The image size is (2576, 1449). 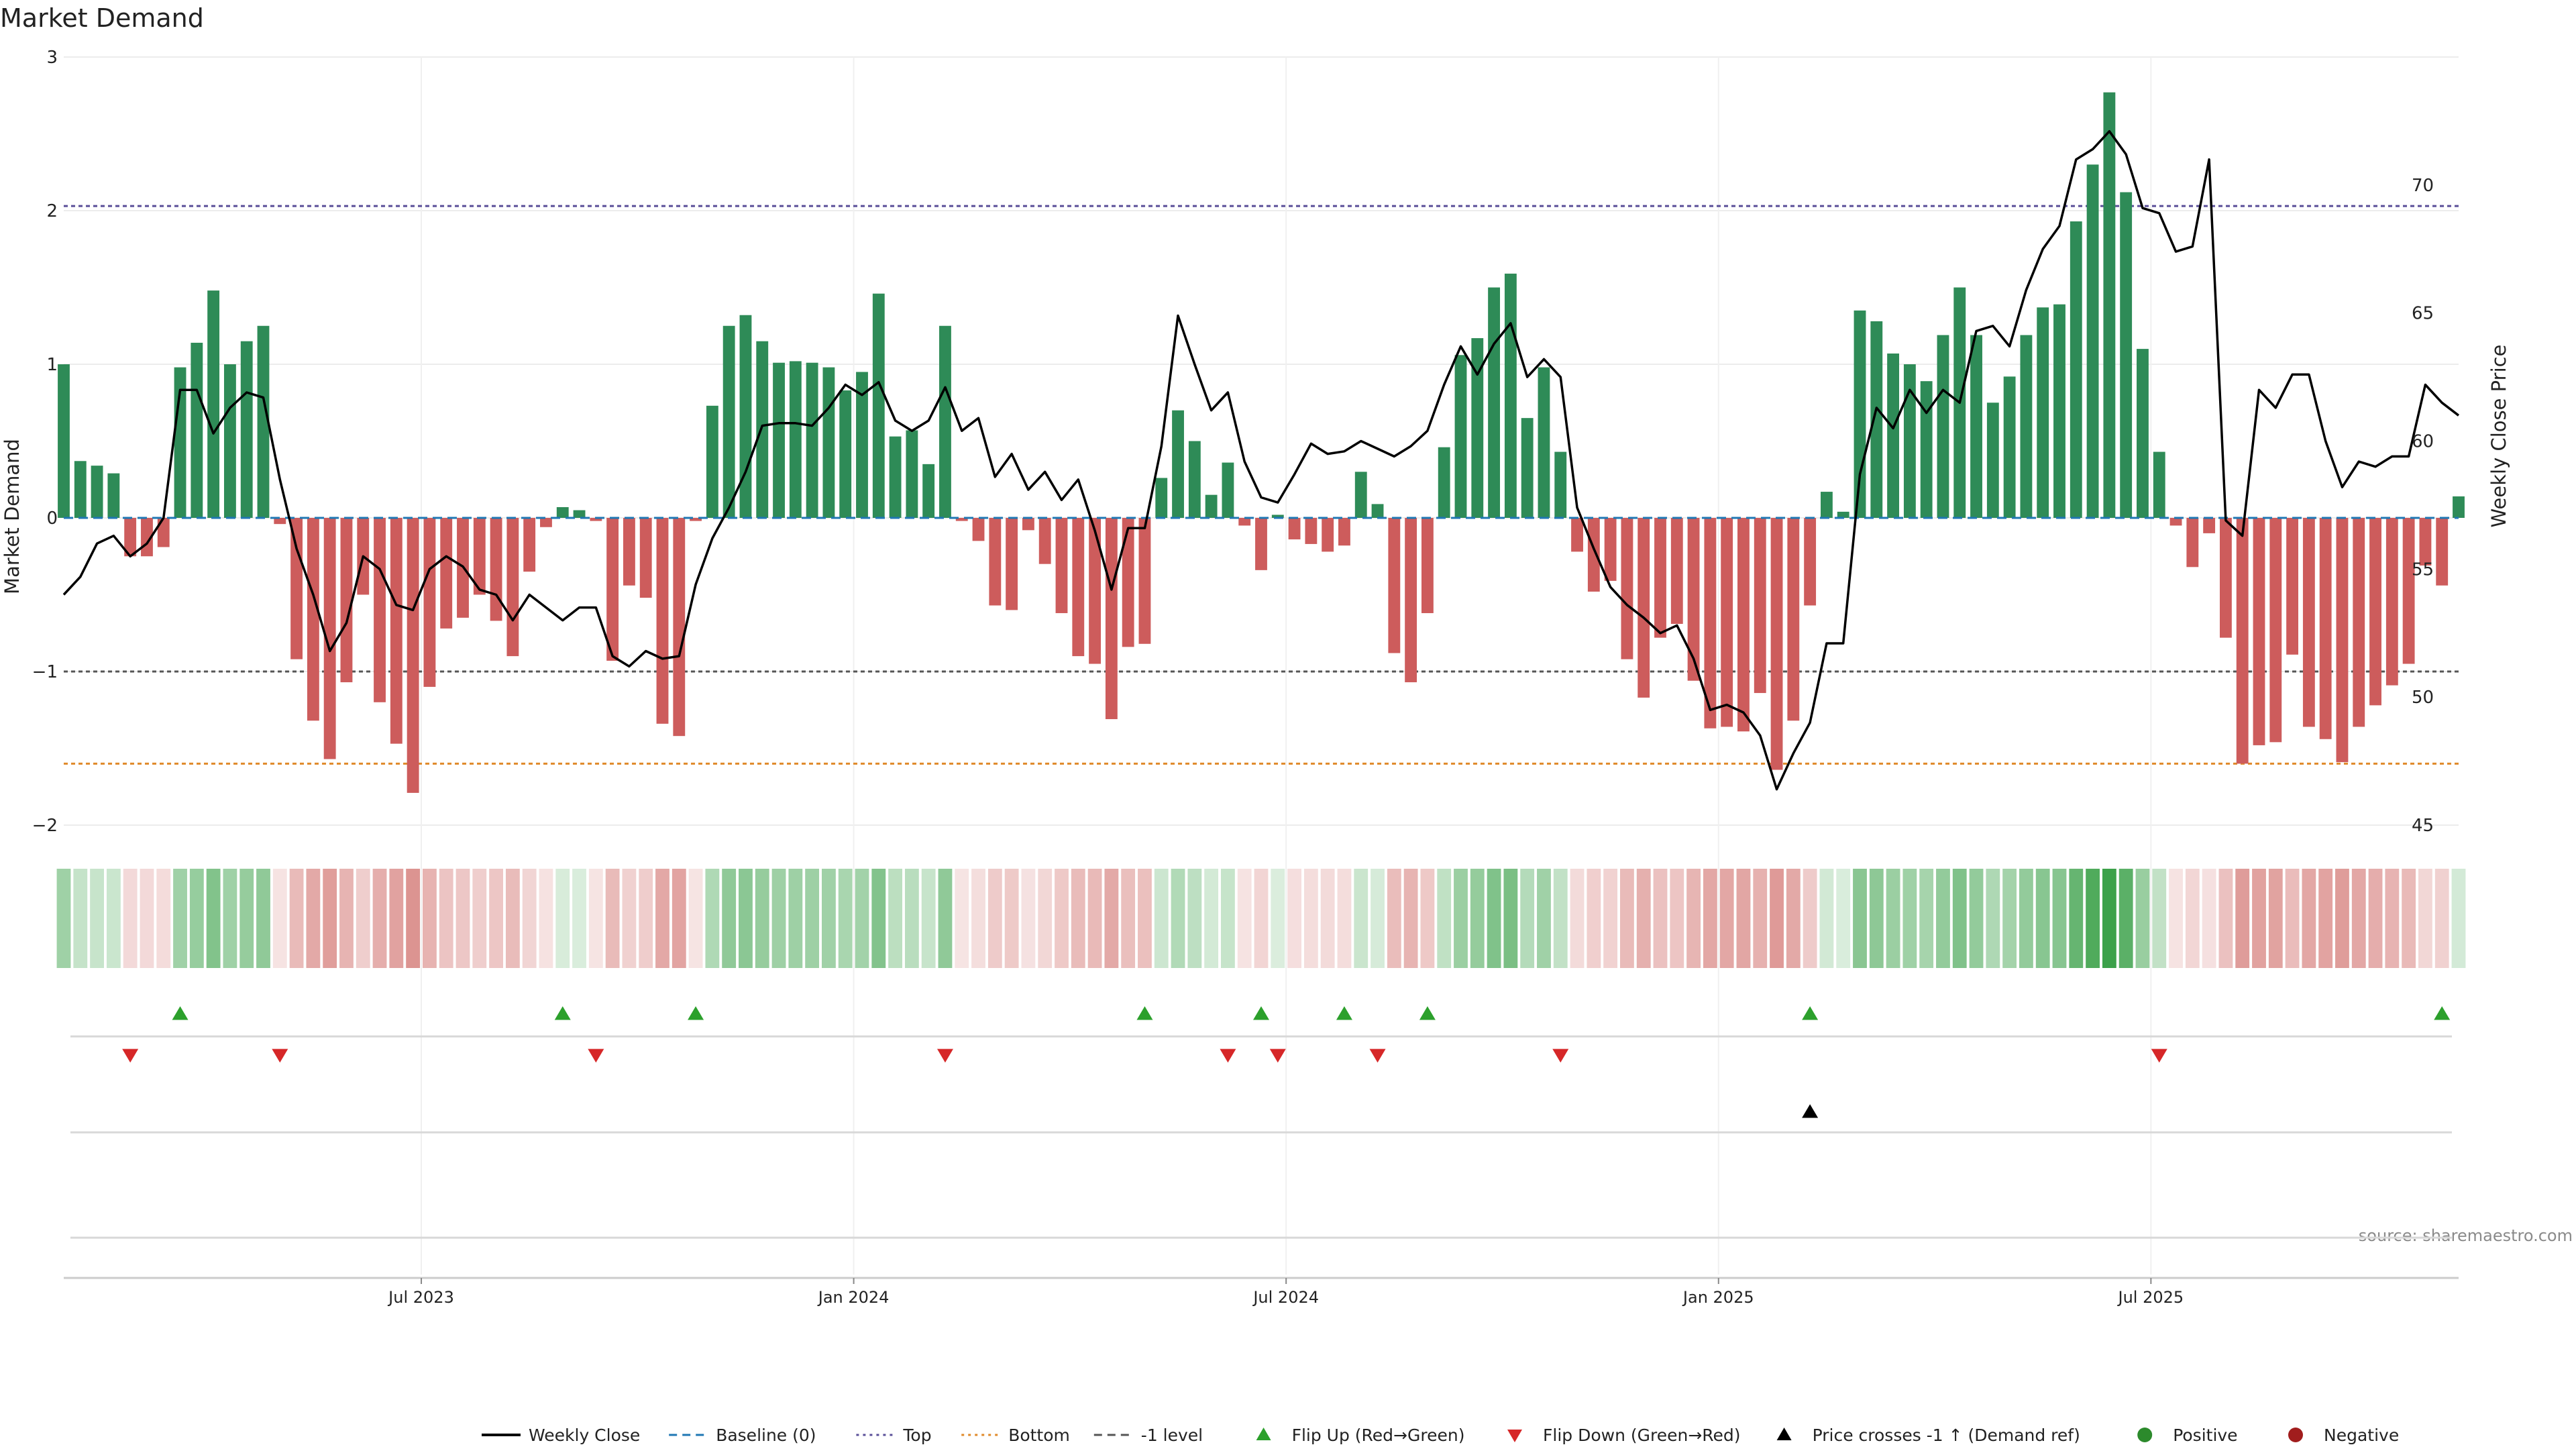 What do you see at coordinates (1039, 1435) in the screenshot?
I see `legend-label: Bottom` at bounding box center [1039, 1435].